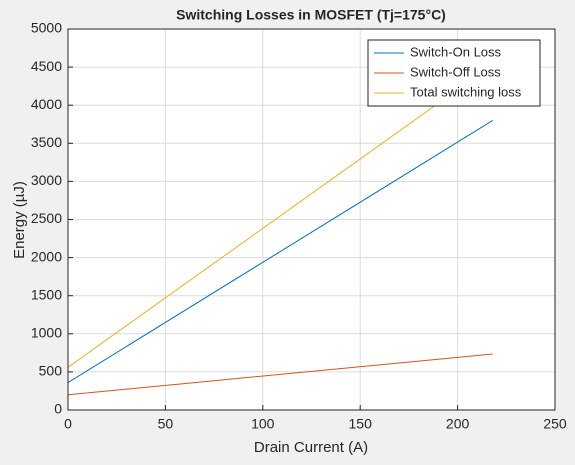  What do you see at coordinates (456, 51) in the screenshot?
I see `legend-label: Switch-On Loss` at bounding box center [456, 51].